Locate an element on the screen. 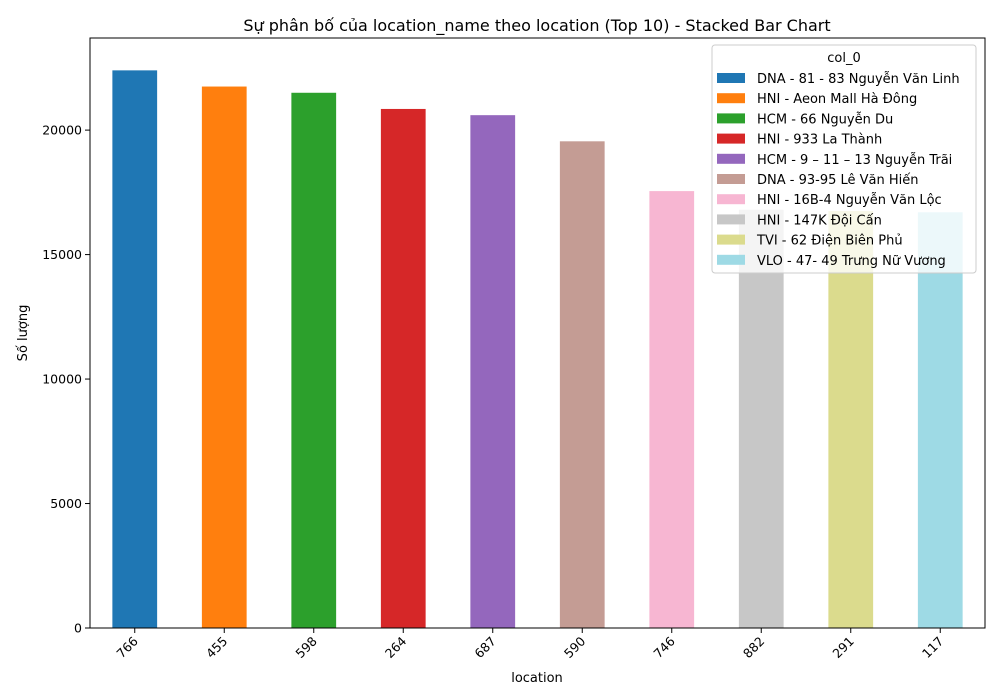 Image resolution: width=1000 pixels, height=700 pixels. legend-box is located at coordinates (844, 159).